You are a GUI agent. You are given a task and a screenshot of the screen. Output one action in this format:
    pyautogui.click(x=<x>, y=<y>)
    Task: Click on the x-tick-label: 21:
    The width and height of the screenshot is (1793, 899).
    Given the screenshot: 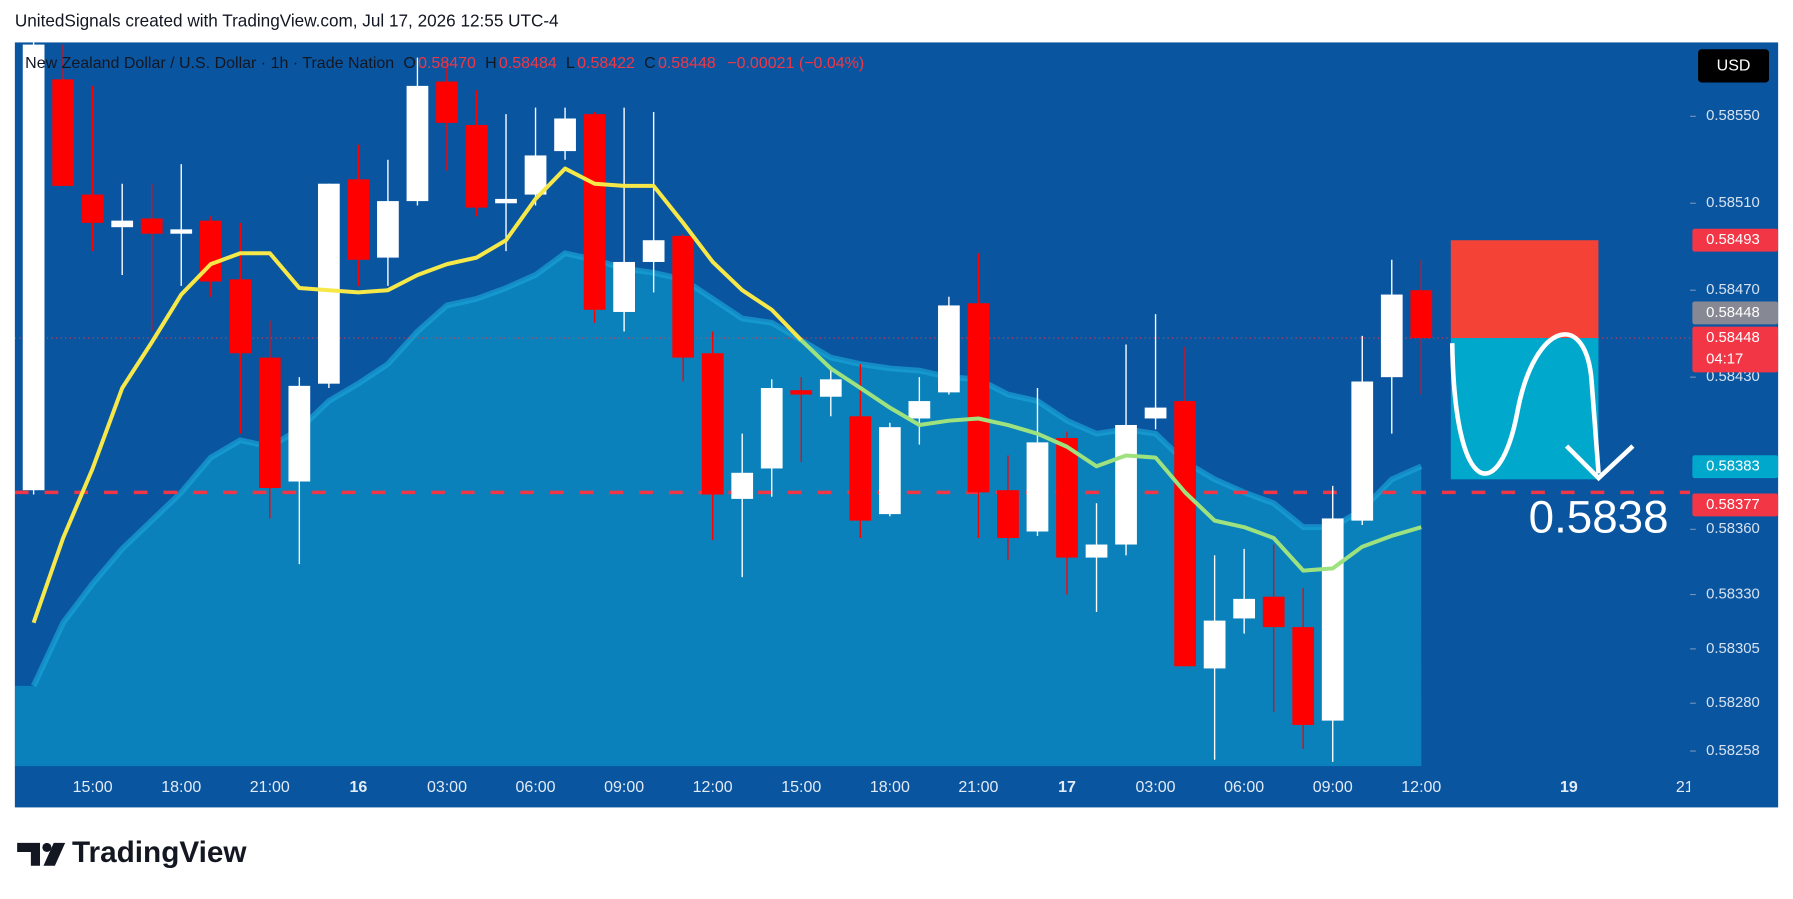 What is the action you would take?
    pyautogui.click(x=1687, y=787)
    